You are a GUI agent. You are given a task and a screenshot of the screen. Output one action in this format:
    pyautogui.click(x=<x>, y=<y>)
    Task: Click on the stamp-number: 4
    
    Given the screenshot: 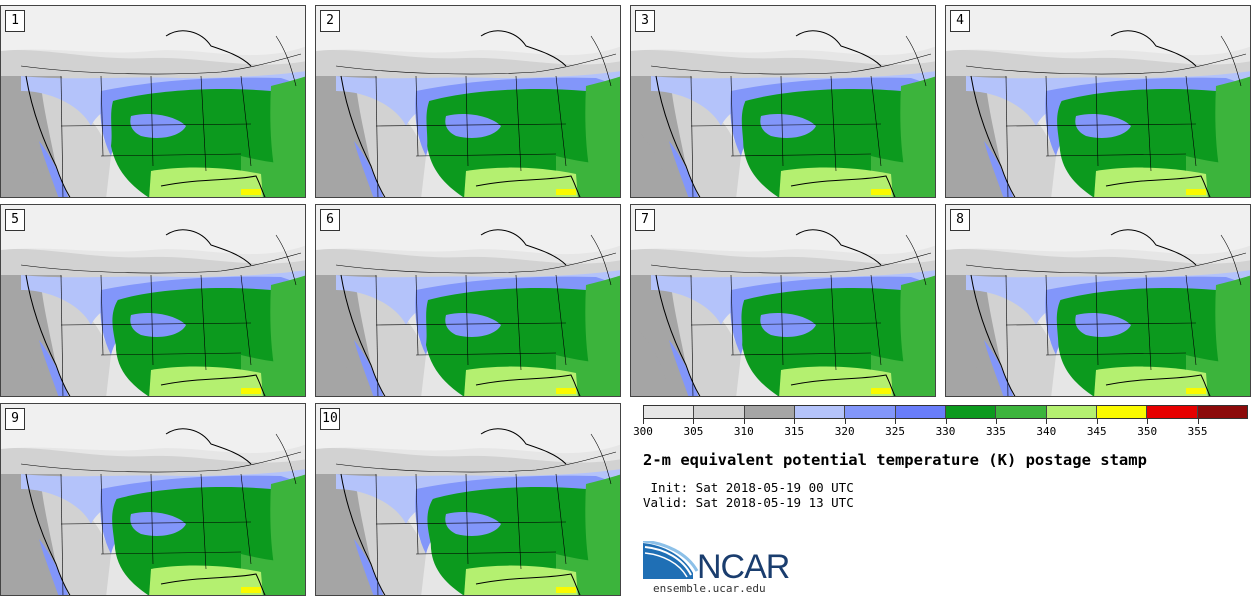 What is the action you would take?
    pyautogui.click(x=960, y=21)
    